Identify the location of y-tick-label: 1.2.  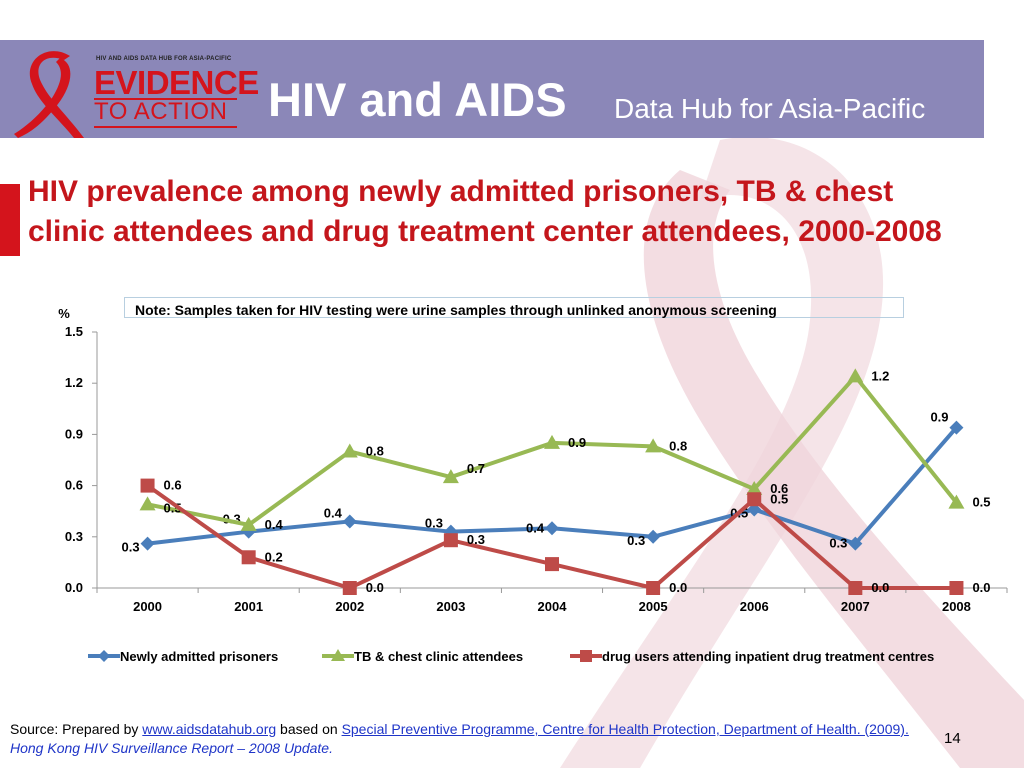
(74, 382).